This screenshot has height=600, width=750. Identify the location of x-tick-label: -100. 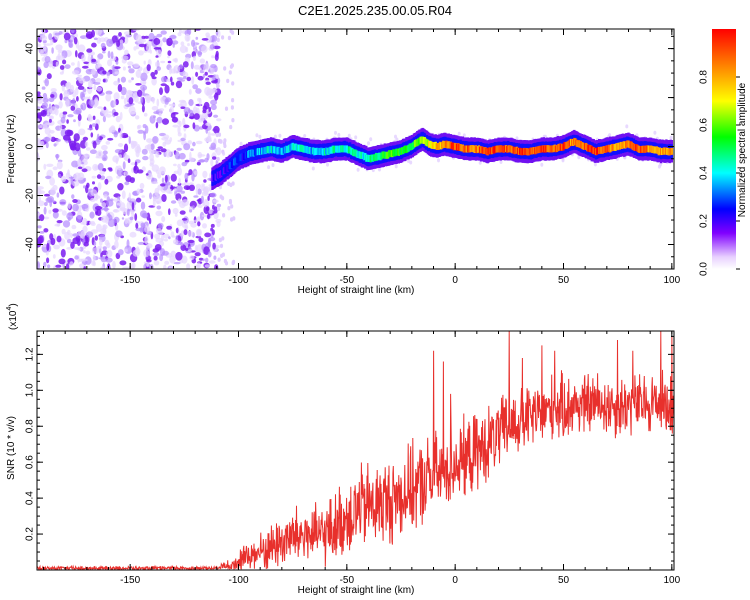
(238, 580).